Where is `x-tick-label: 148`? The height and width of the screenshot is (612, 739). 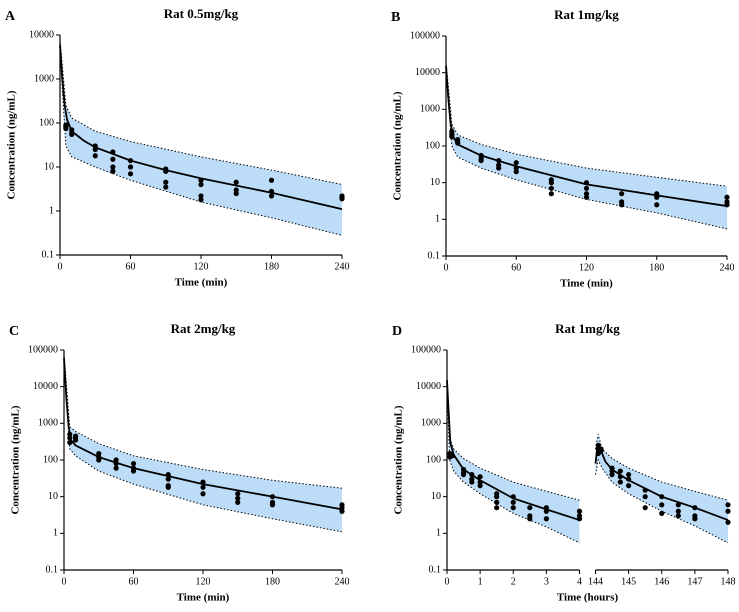
x-tick-label: 148 is located at coordinates (728, 581).